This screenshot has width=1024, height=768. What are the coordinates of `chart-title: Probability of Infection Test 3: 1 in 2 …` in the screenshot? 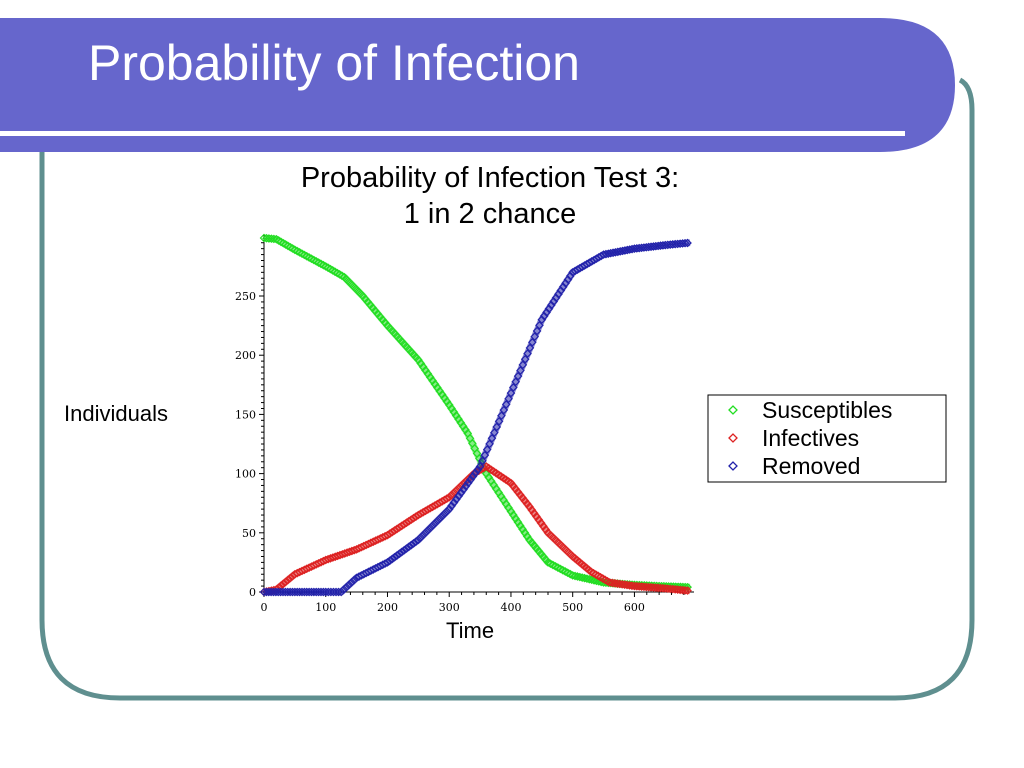 It's located at (512, 196).